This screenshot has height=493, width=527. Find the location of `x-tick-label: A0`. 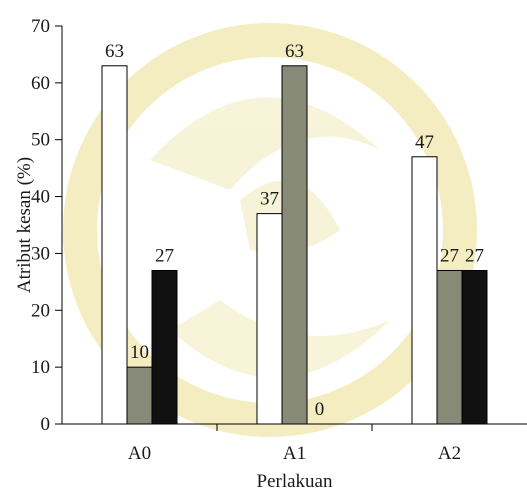

x-tick-label: A0 is located at coordinates (139, 453).